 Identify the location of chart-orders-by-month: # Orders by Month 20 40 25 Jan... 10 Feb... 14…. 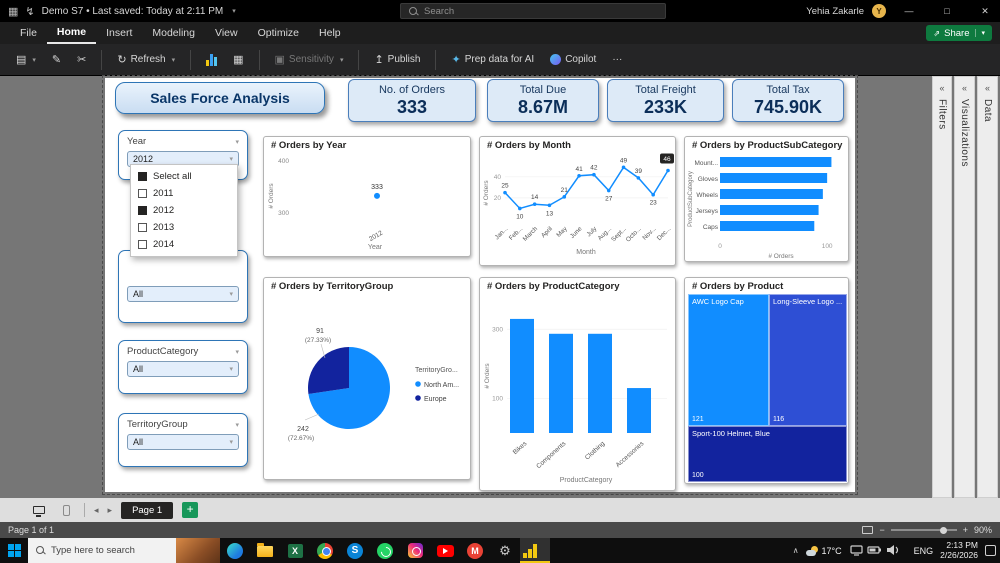
(577, 201).